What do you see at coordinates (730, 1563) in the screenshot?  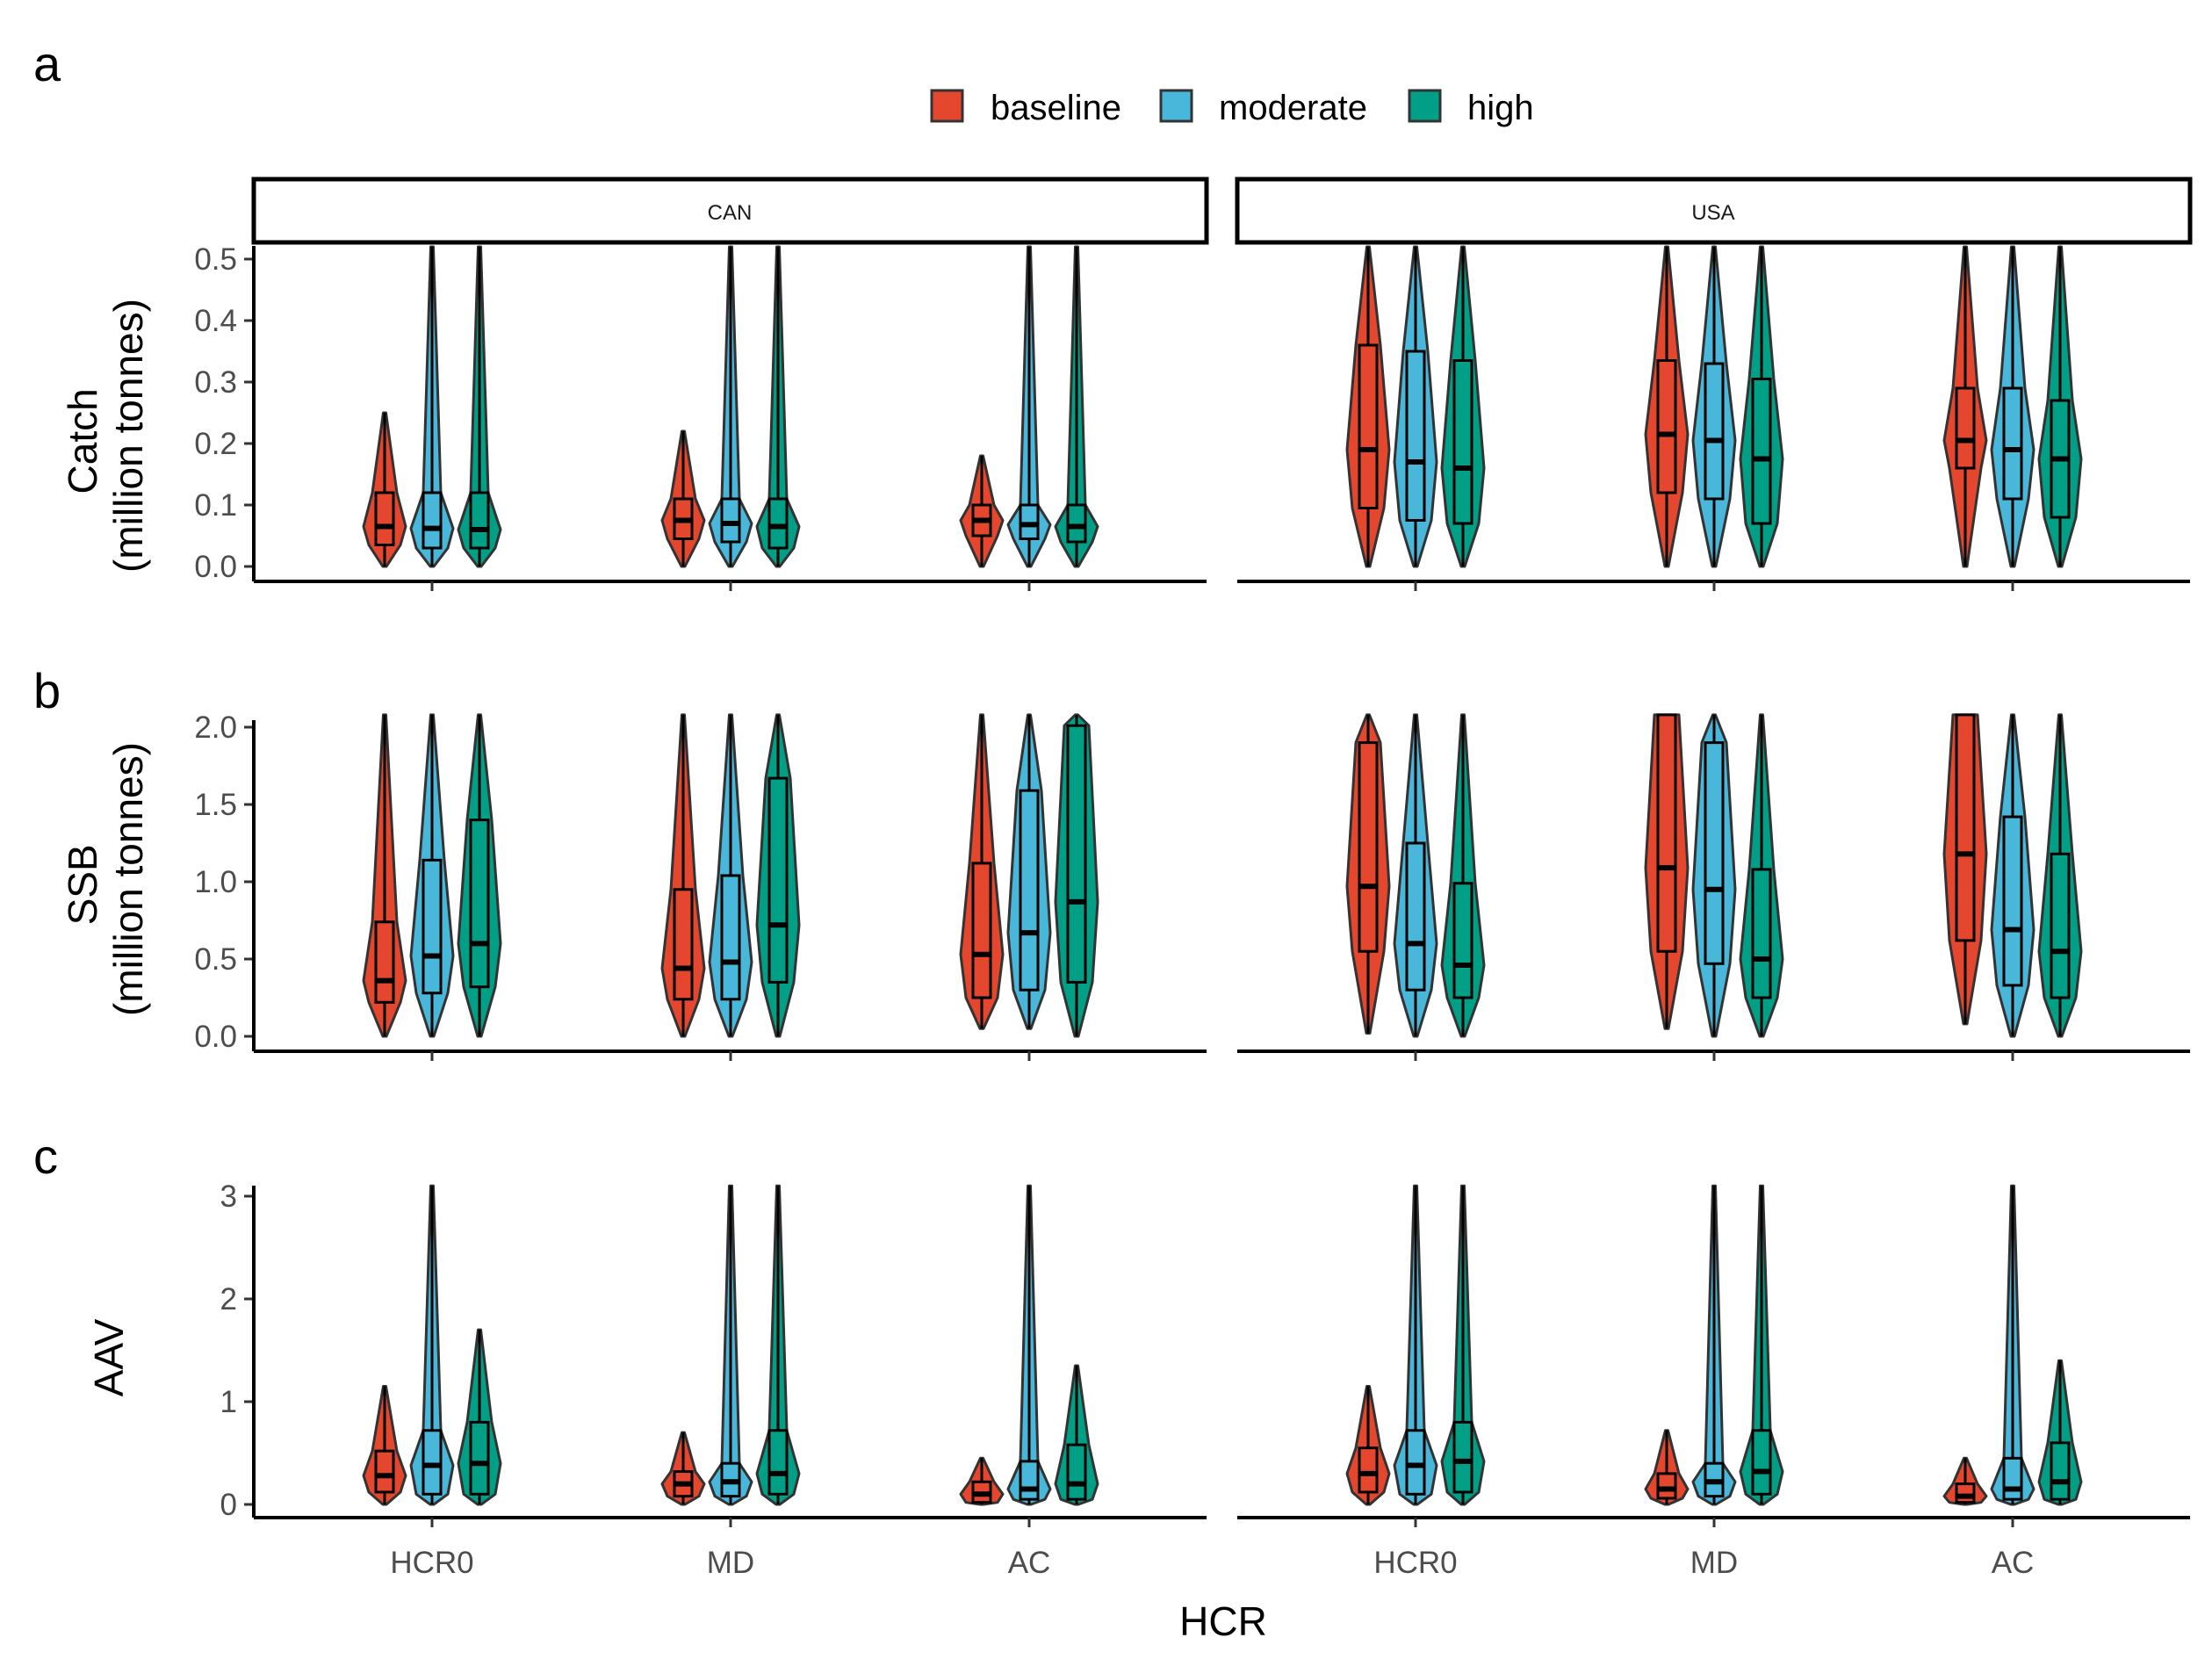 I see `x-tick-label-can-md: MD` at bounding box center [730, 1563].